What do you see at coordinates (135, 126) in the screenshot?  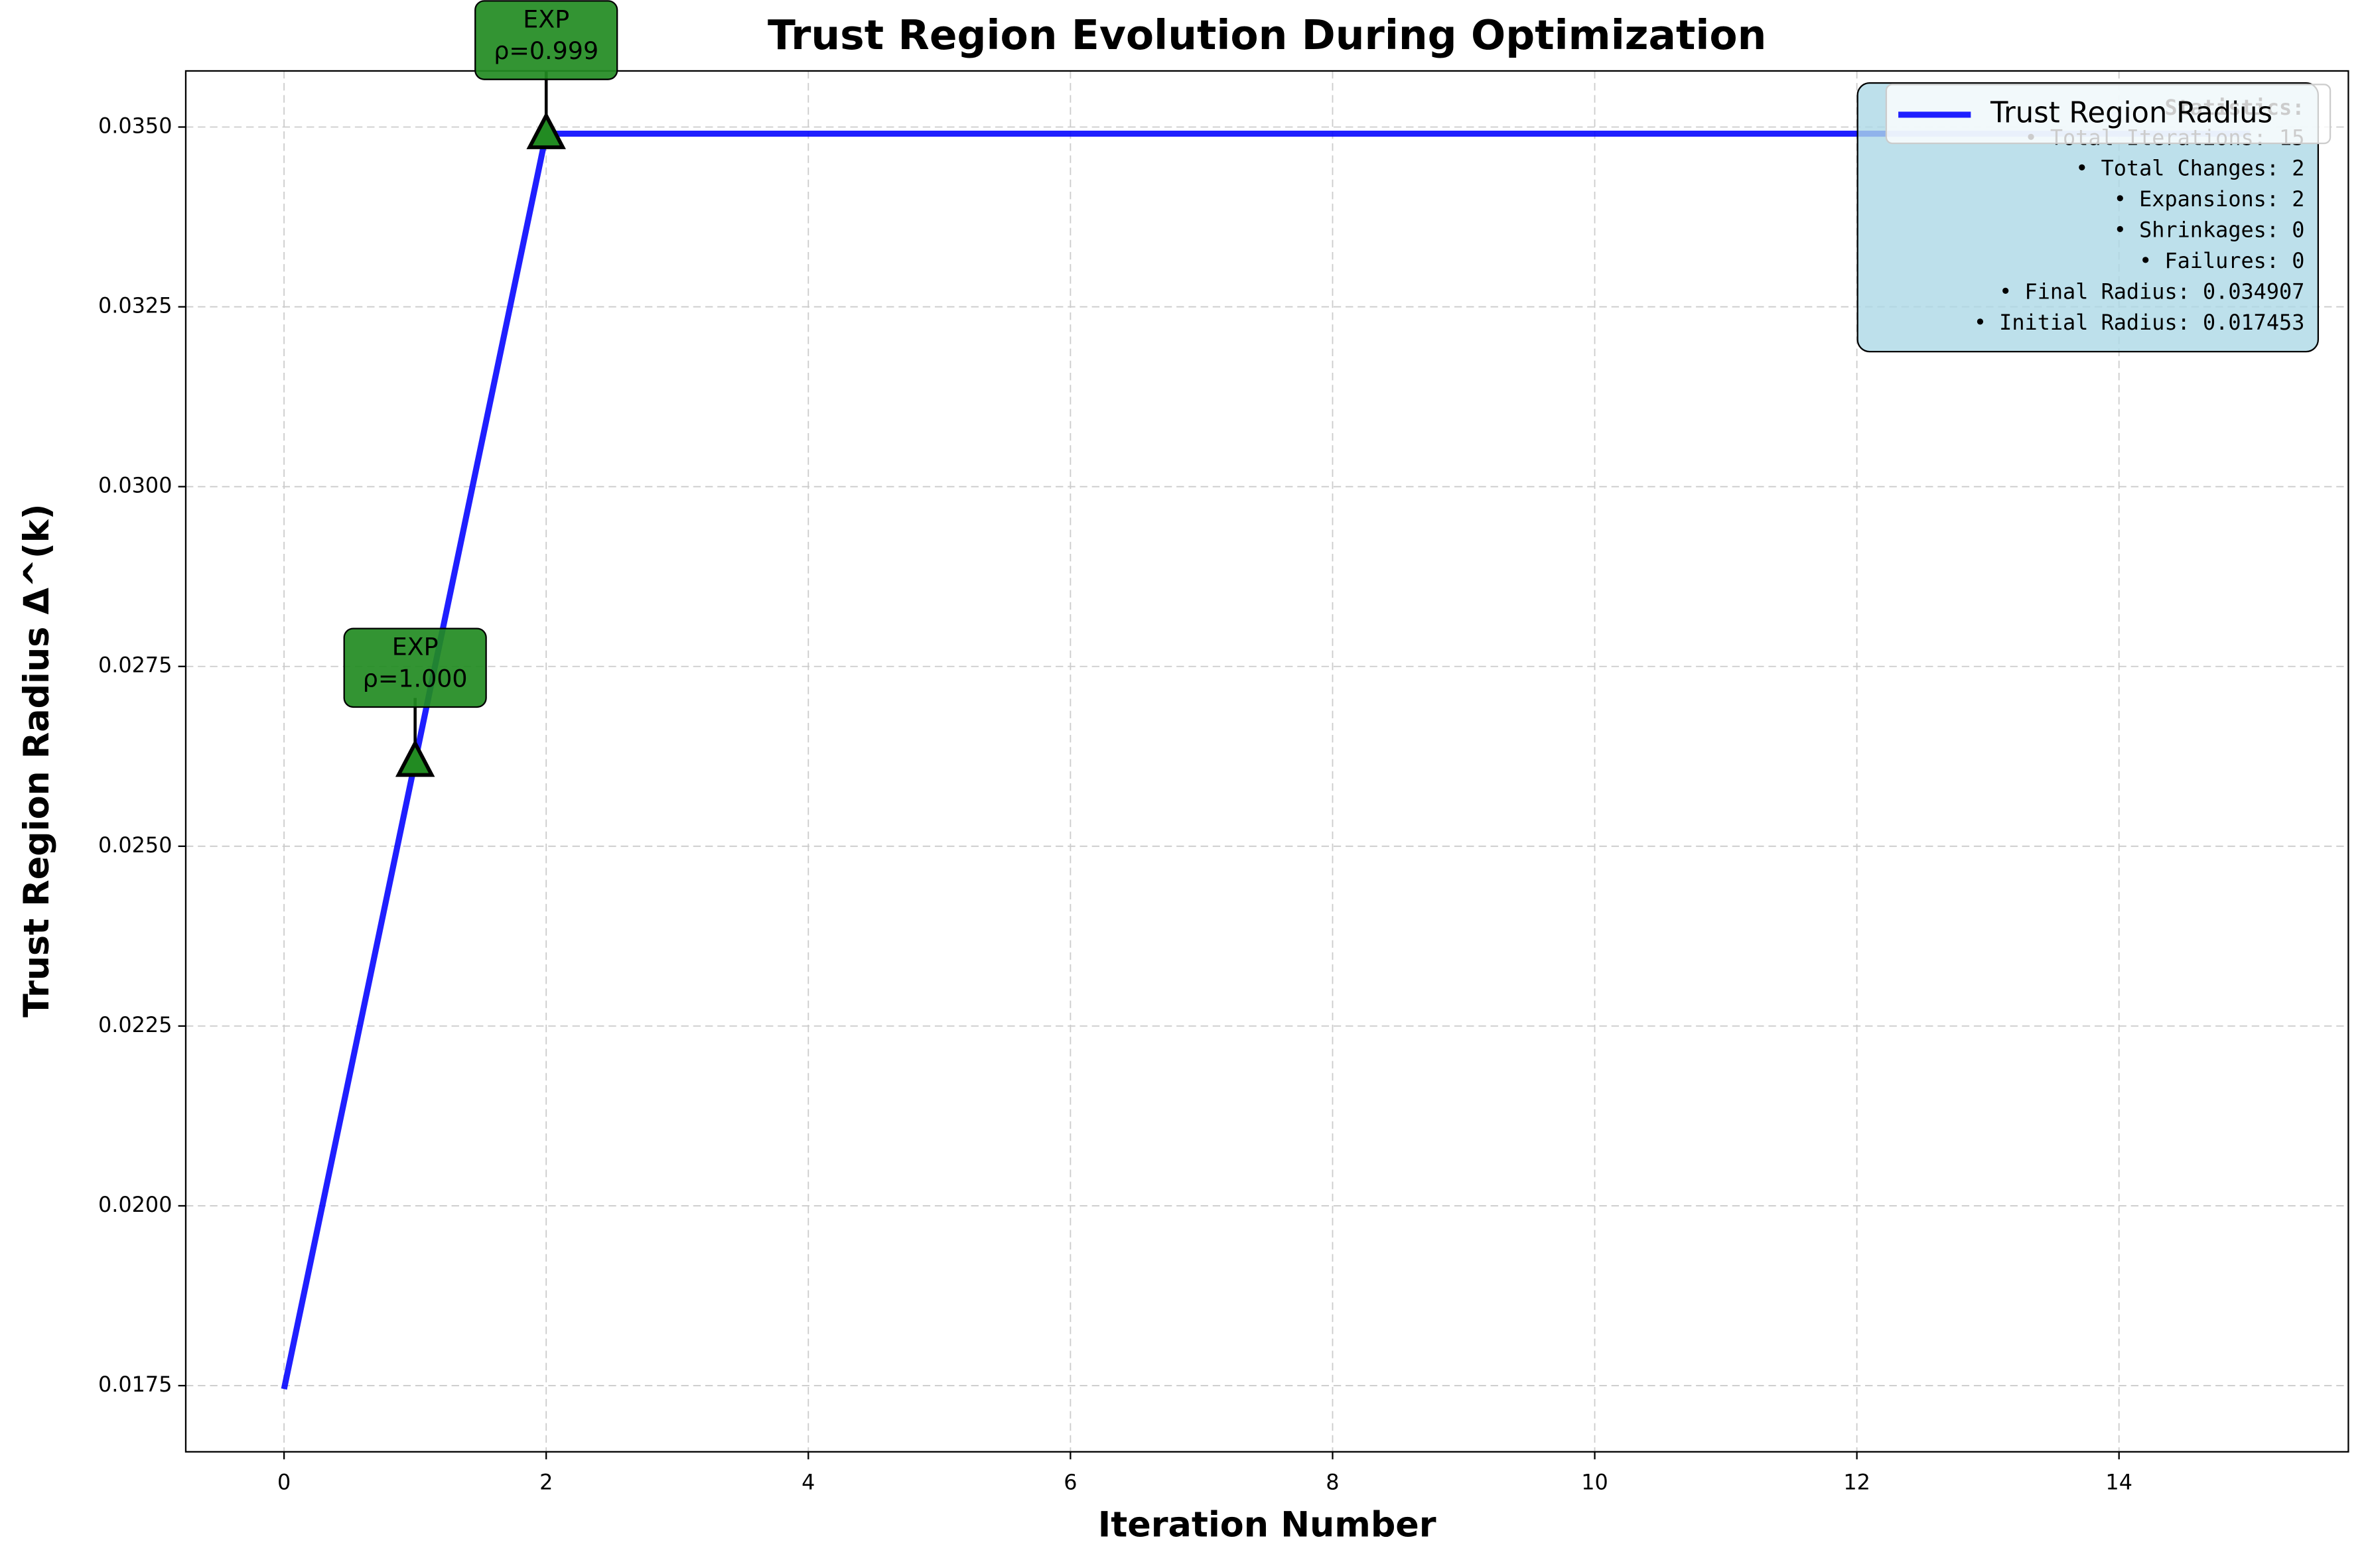 I see `y-tick-label: 0.0350` at bounding box center [135, 126].